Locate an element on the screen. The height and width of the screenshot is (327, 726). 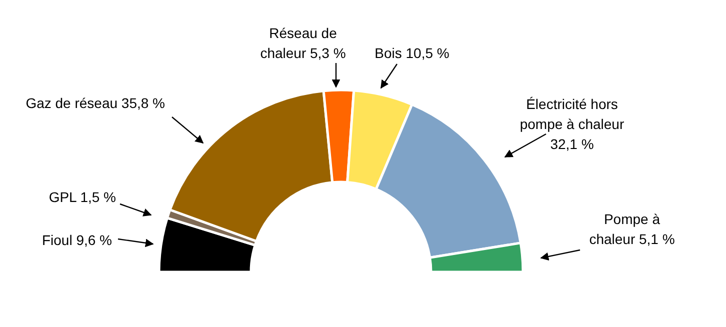
data-label: 32,1 % is located at coordinates (572, 144).